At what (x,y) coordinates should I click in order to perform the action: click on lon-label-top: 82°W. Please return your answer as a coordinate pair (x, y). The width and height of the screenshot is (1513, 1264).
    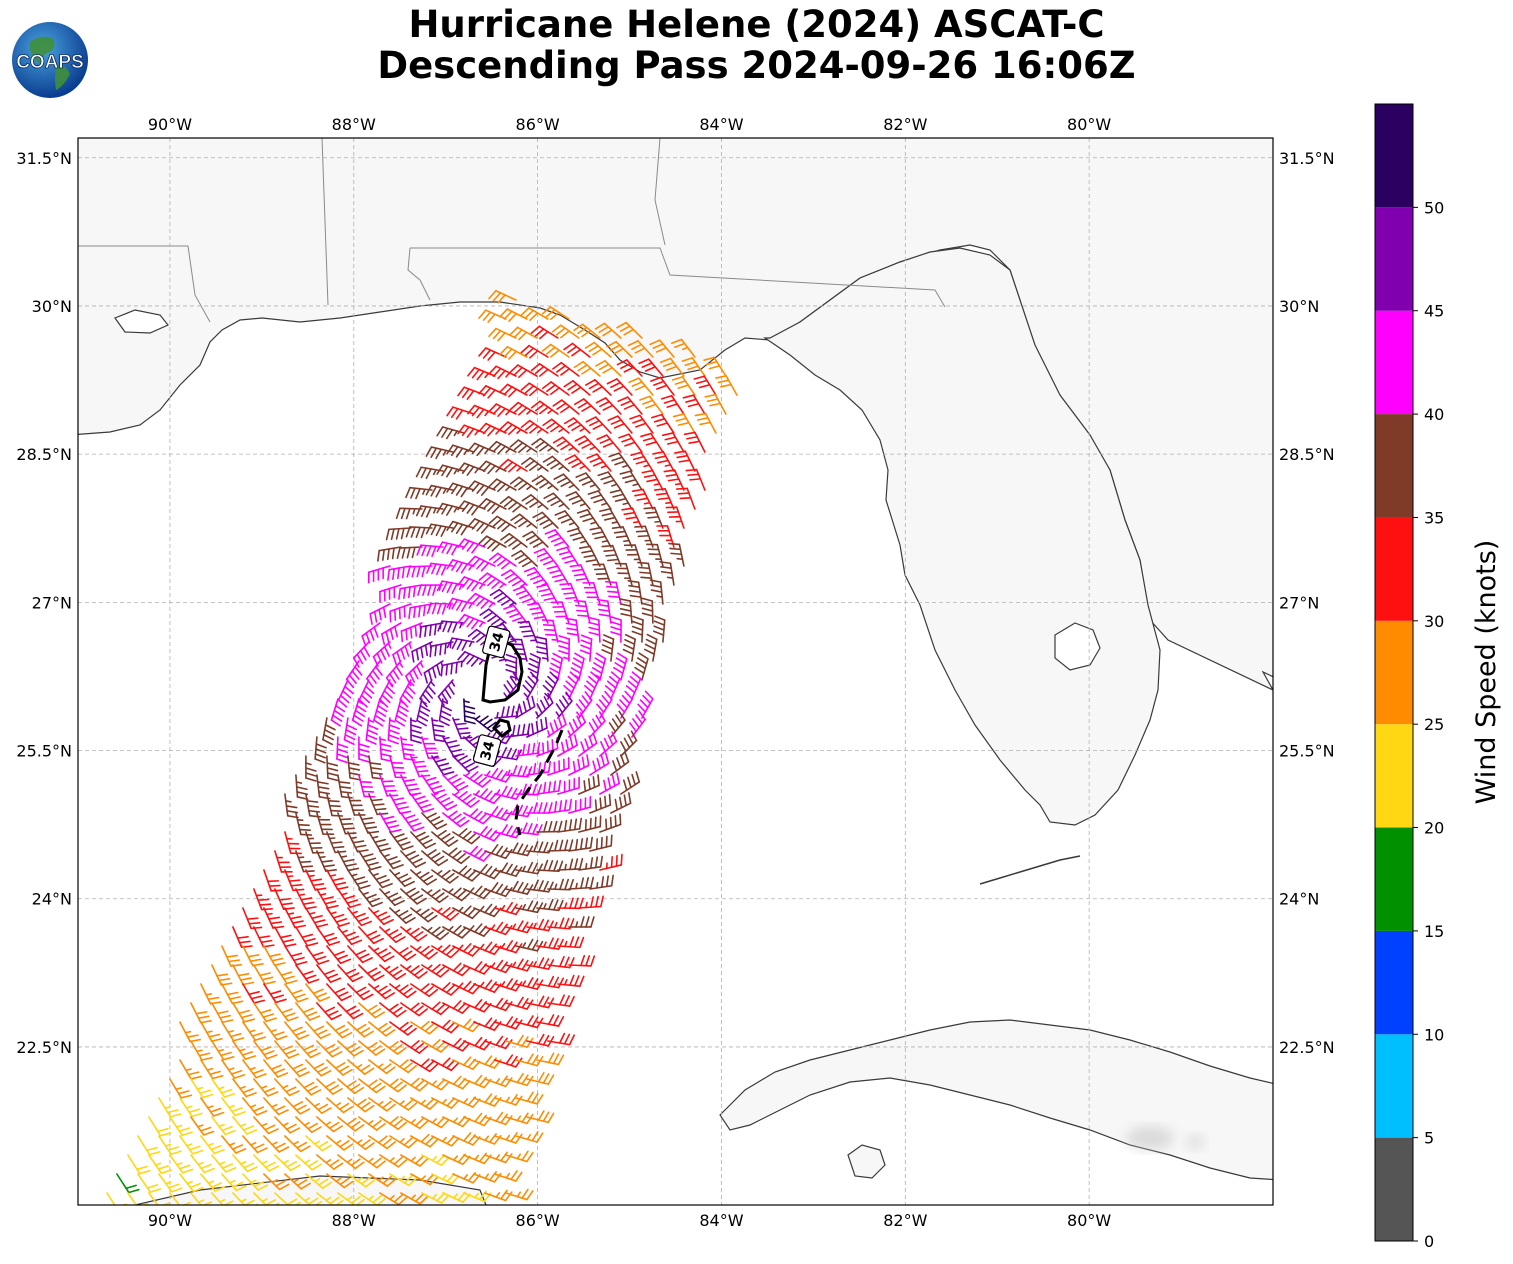
    Looking at the image, I should click on (905, 124).